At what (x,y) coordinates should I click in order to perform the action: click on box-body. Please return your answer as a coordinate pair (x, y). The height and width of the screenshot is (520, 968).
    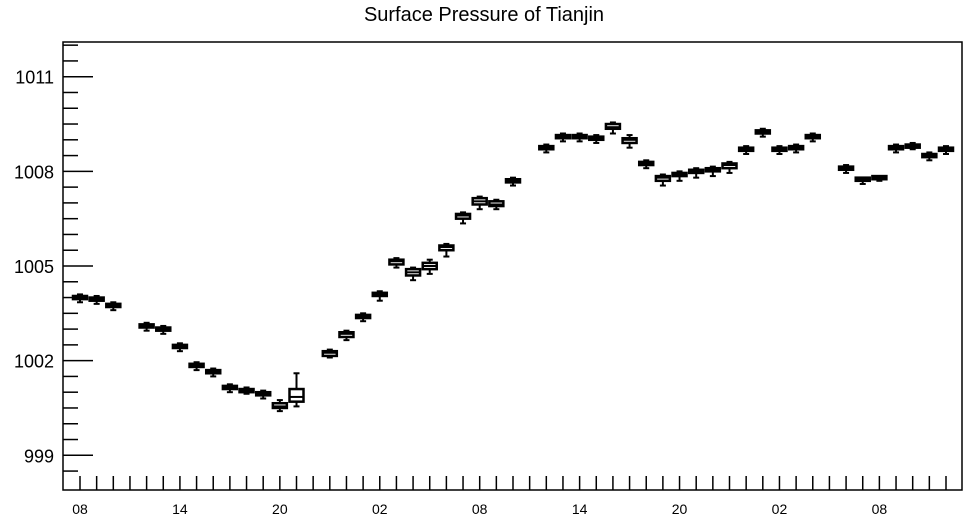
    Looking at the image, I should click on (296, 395).